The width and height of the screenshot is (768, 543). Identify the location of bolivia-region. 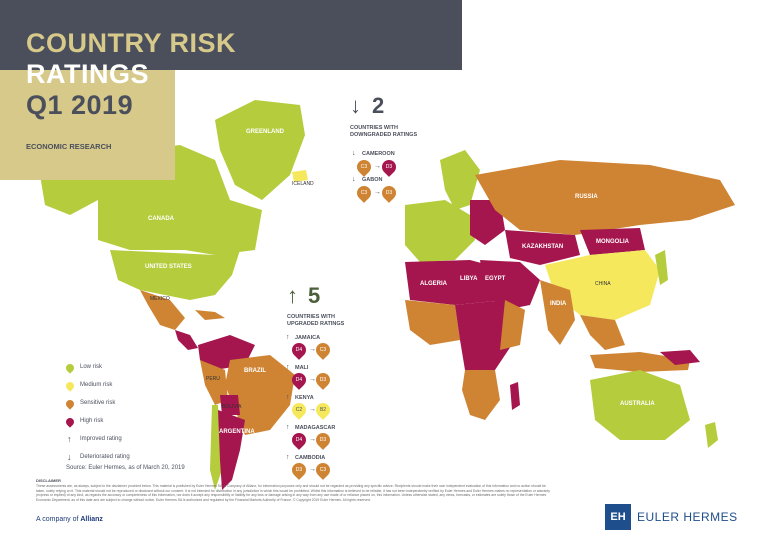
(230, 405).